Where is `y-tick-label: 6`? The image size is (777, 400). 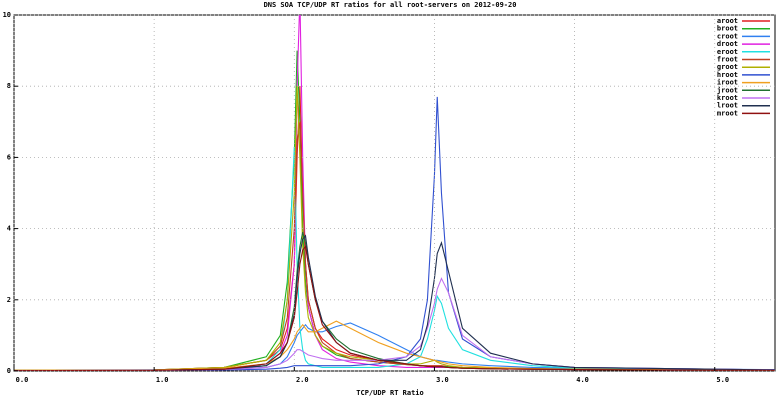 y-tick-label: 6 is located at coordinates (9, 157).